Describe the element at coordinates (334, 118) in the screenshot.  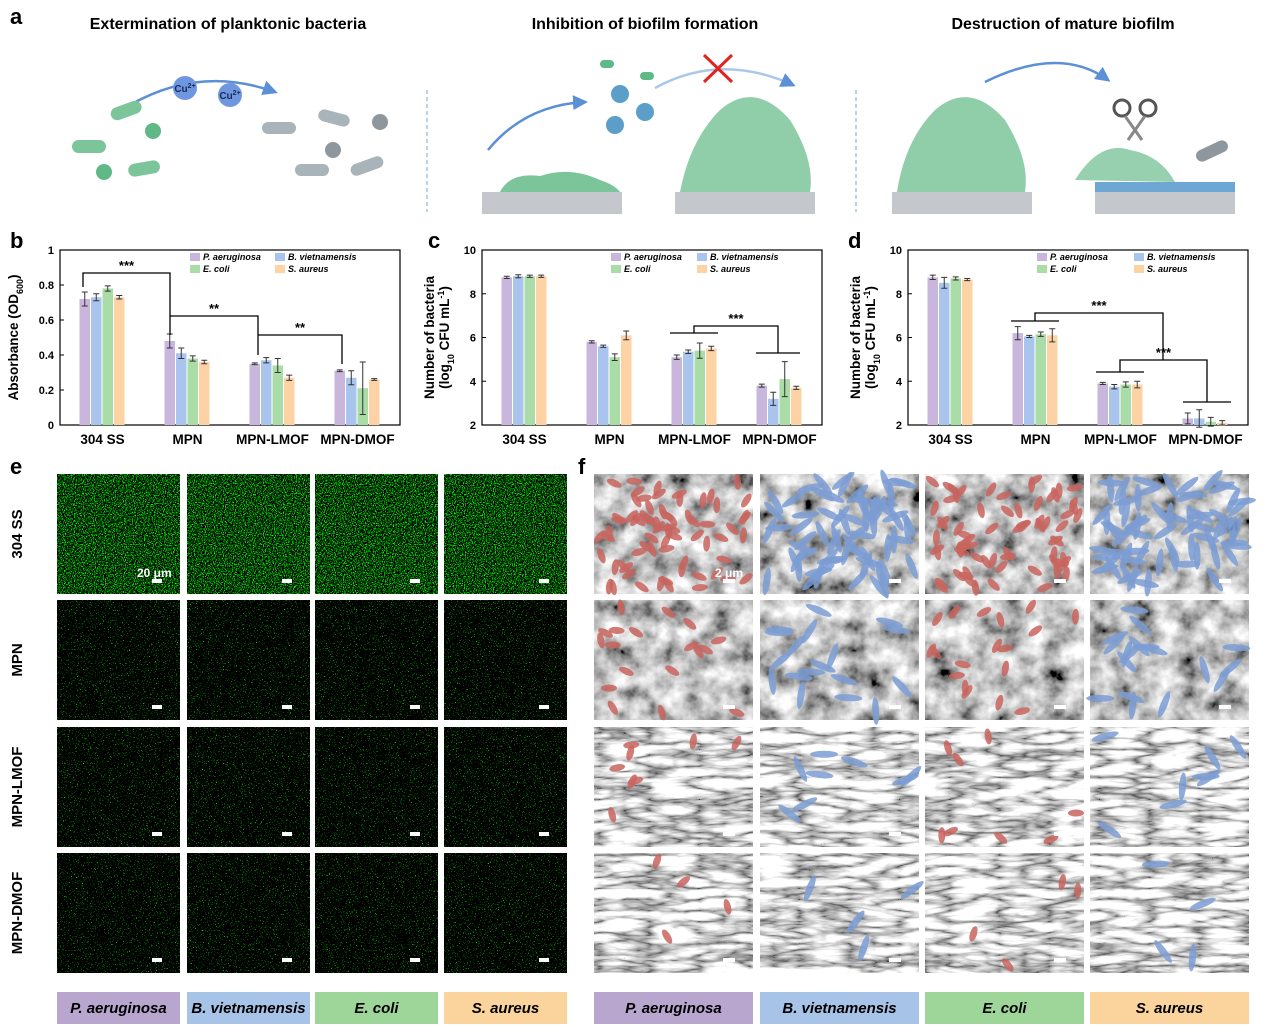
I see `dead-bacterium` at that location.